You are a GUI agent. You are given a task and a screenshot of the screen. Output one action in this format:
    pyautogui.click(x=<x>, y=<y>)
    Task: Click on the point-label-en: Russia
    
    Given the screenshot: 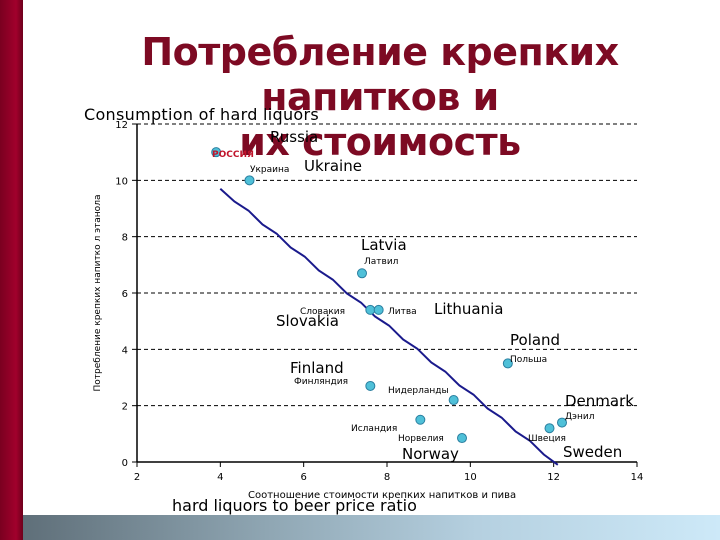 What is the action you would take?
    pyautogui.click(x=294, y=137)
    